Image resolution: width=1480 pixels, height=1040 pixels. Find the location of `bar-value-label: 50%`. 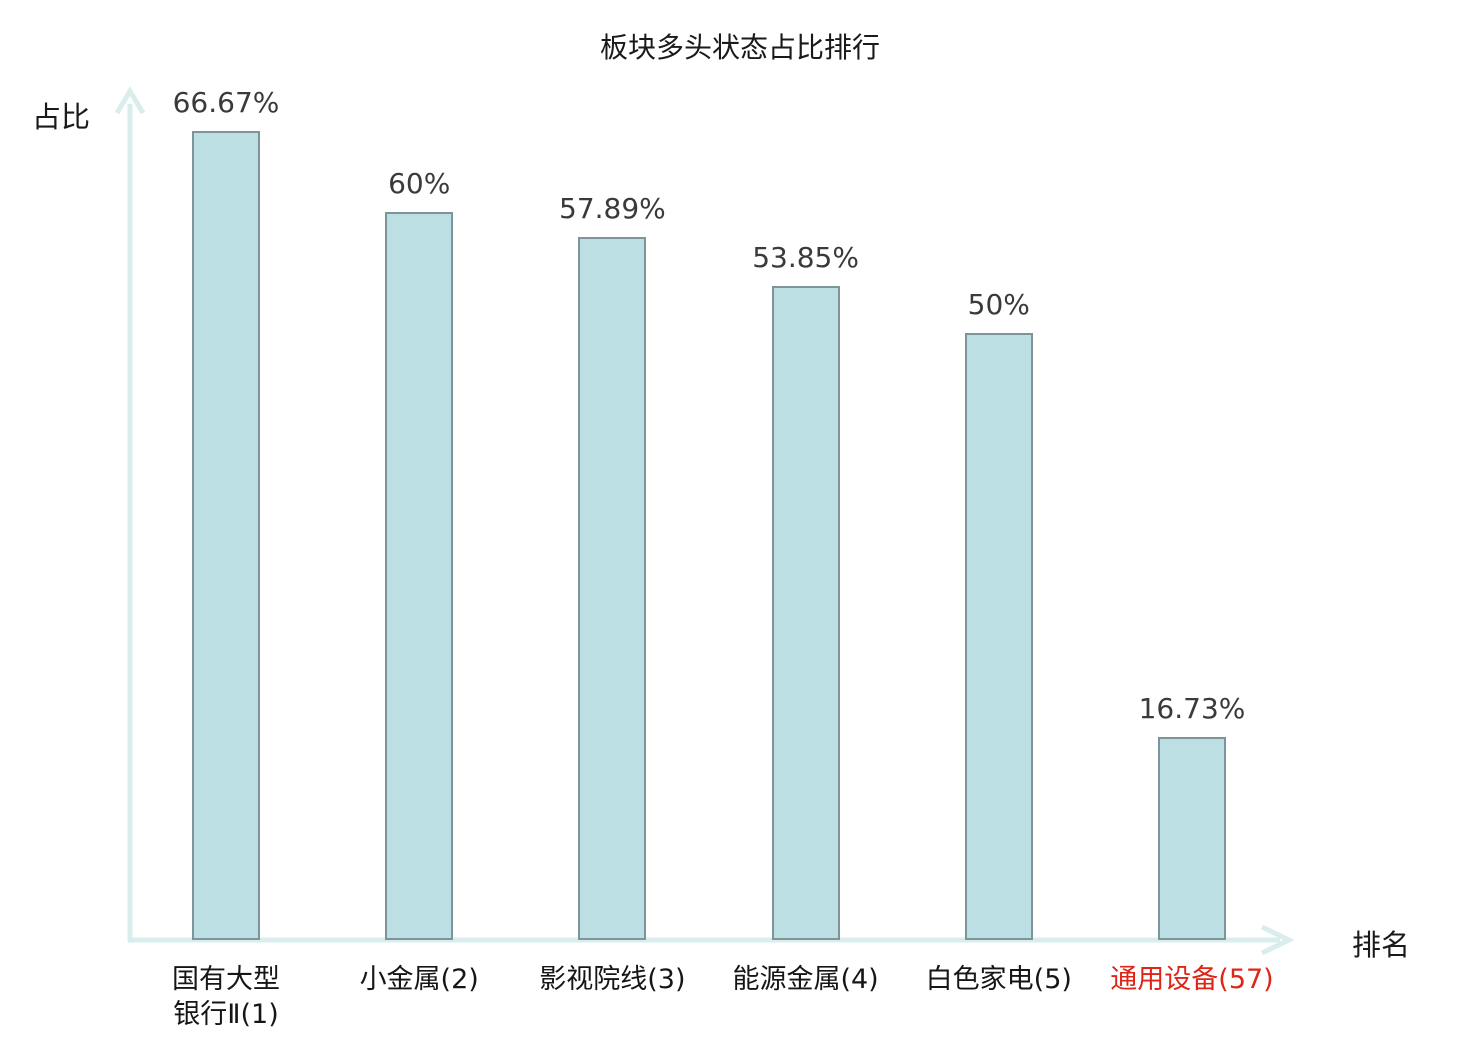

bar-value-label: 50% is located at coordinates (998, 304).